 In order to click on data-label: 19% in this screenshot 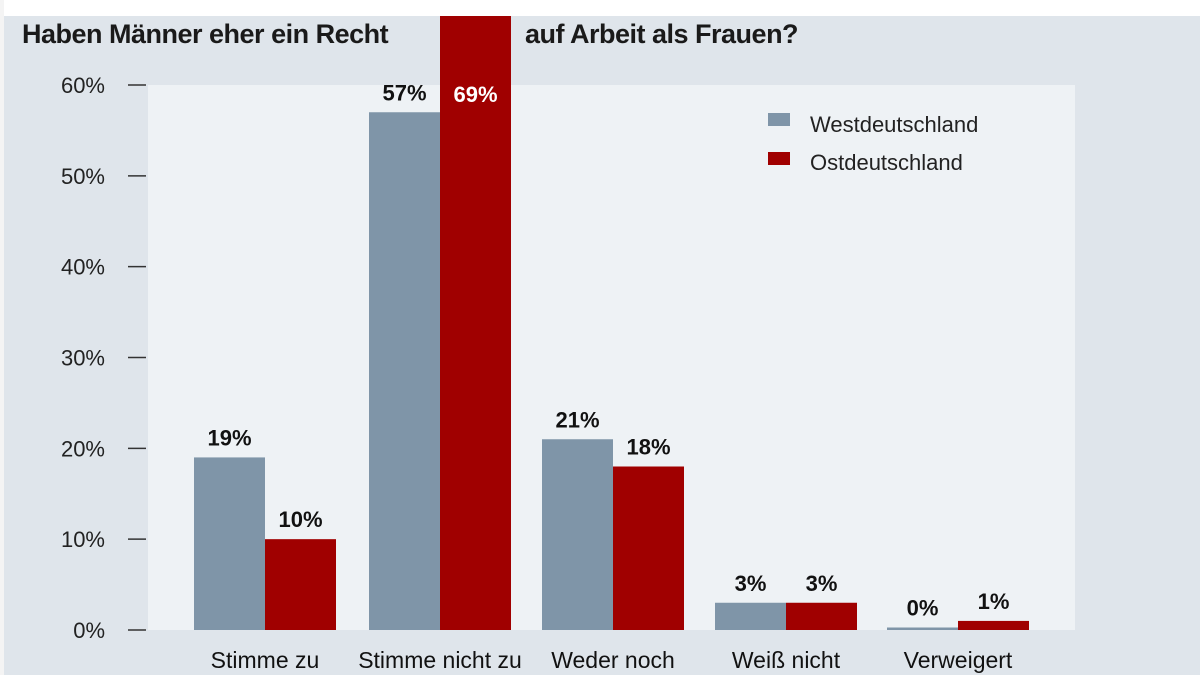, I will do `click(229, 437)`.